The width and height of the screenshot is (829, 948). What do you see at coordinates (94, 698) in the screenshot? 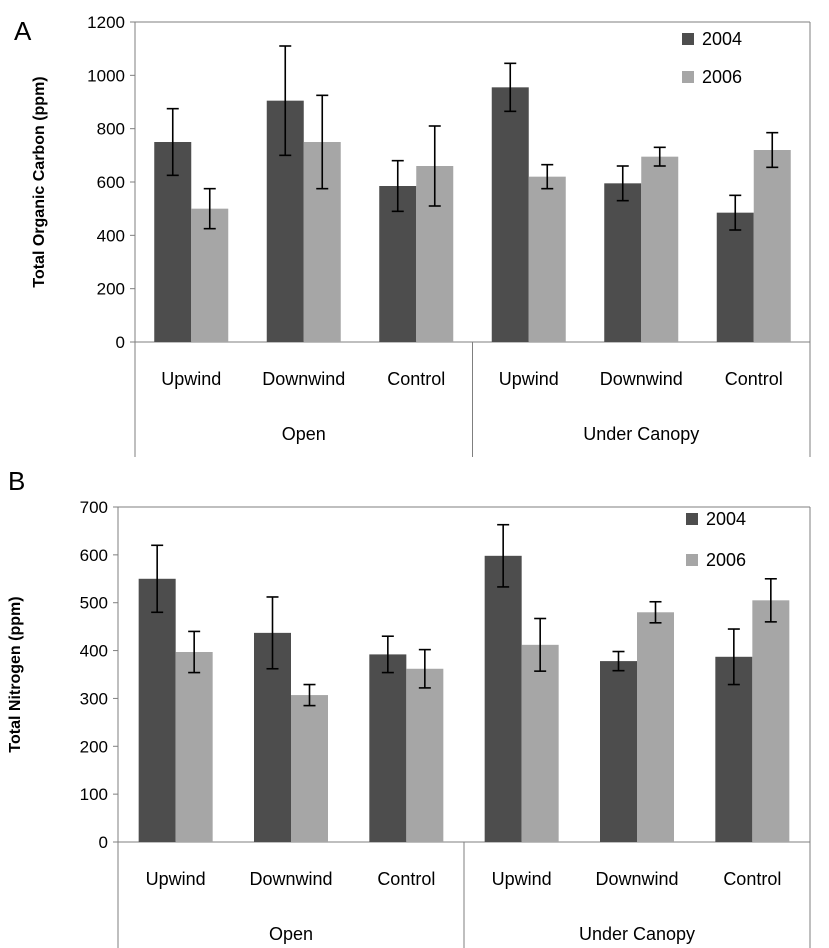
I see `y-tick-label: 300` at bounding box center [94, 698].